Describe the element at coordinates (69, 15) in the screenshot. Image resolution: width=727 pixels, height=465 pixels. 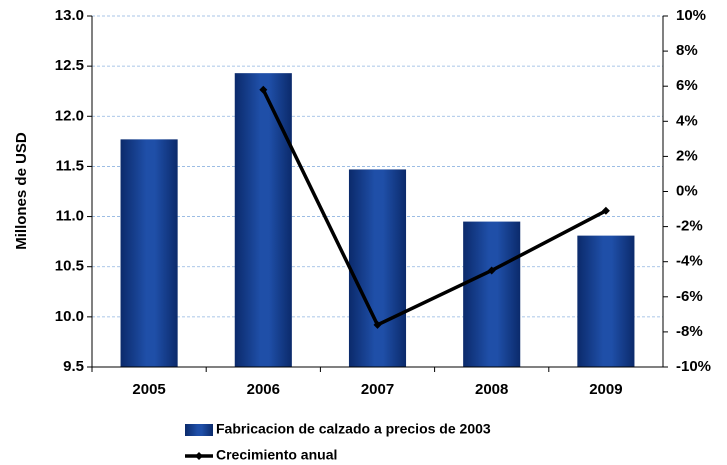
I see `y-tick-label: 13.0` at that location.